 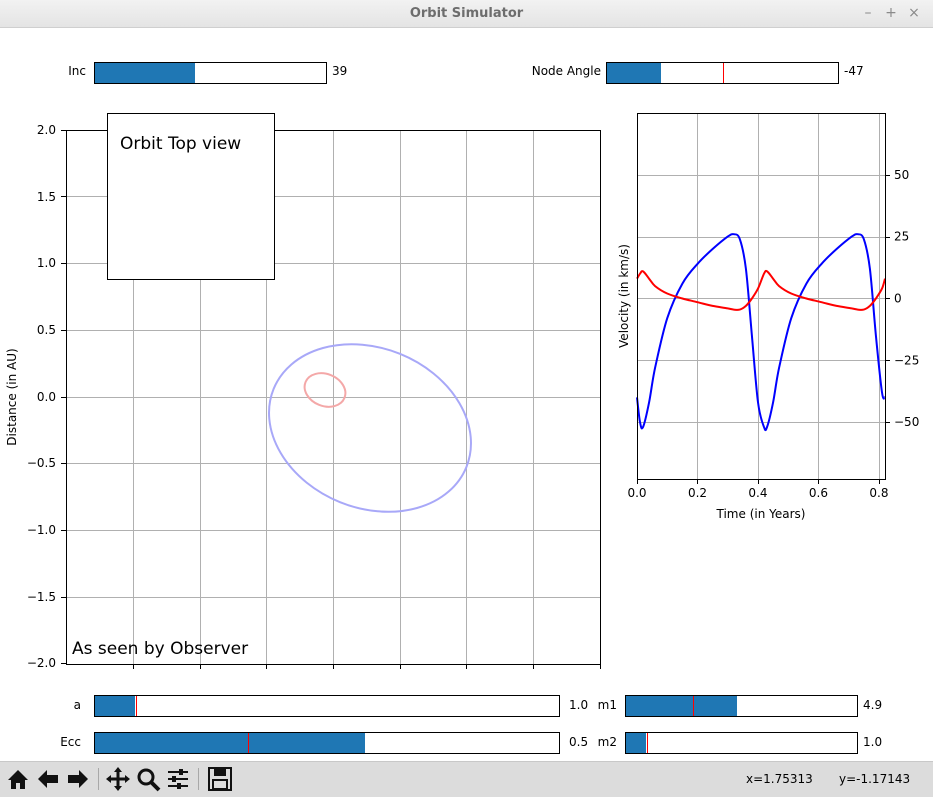 I want to click on ecc-initial-marker, so click(x=249, y=743).